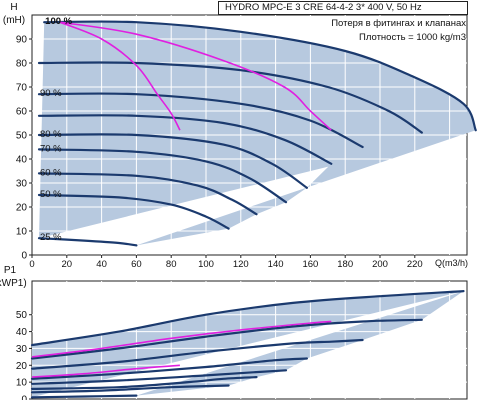  Describe the element at coordinates (101, 264) in the screenshot. I see `x-tick-label: 40` at that location.